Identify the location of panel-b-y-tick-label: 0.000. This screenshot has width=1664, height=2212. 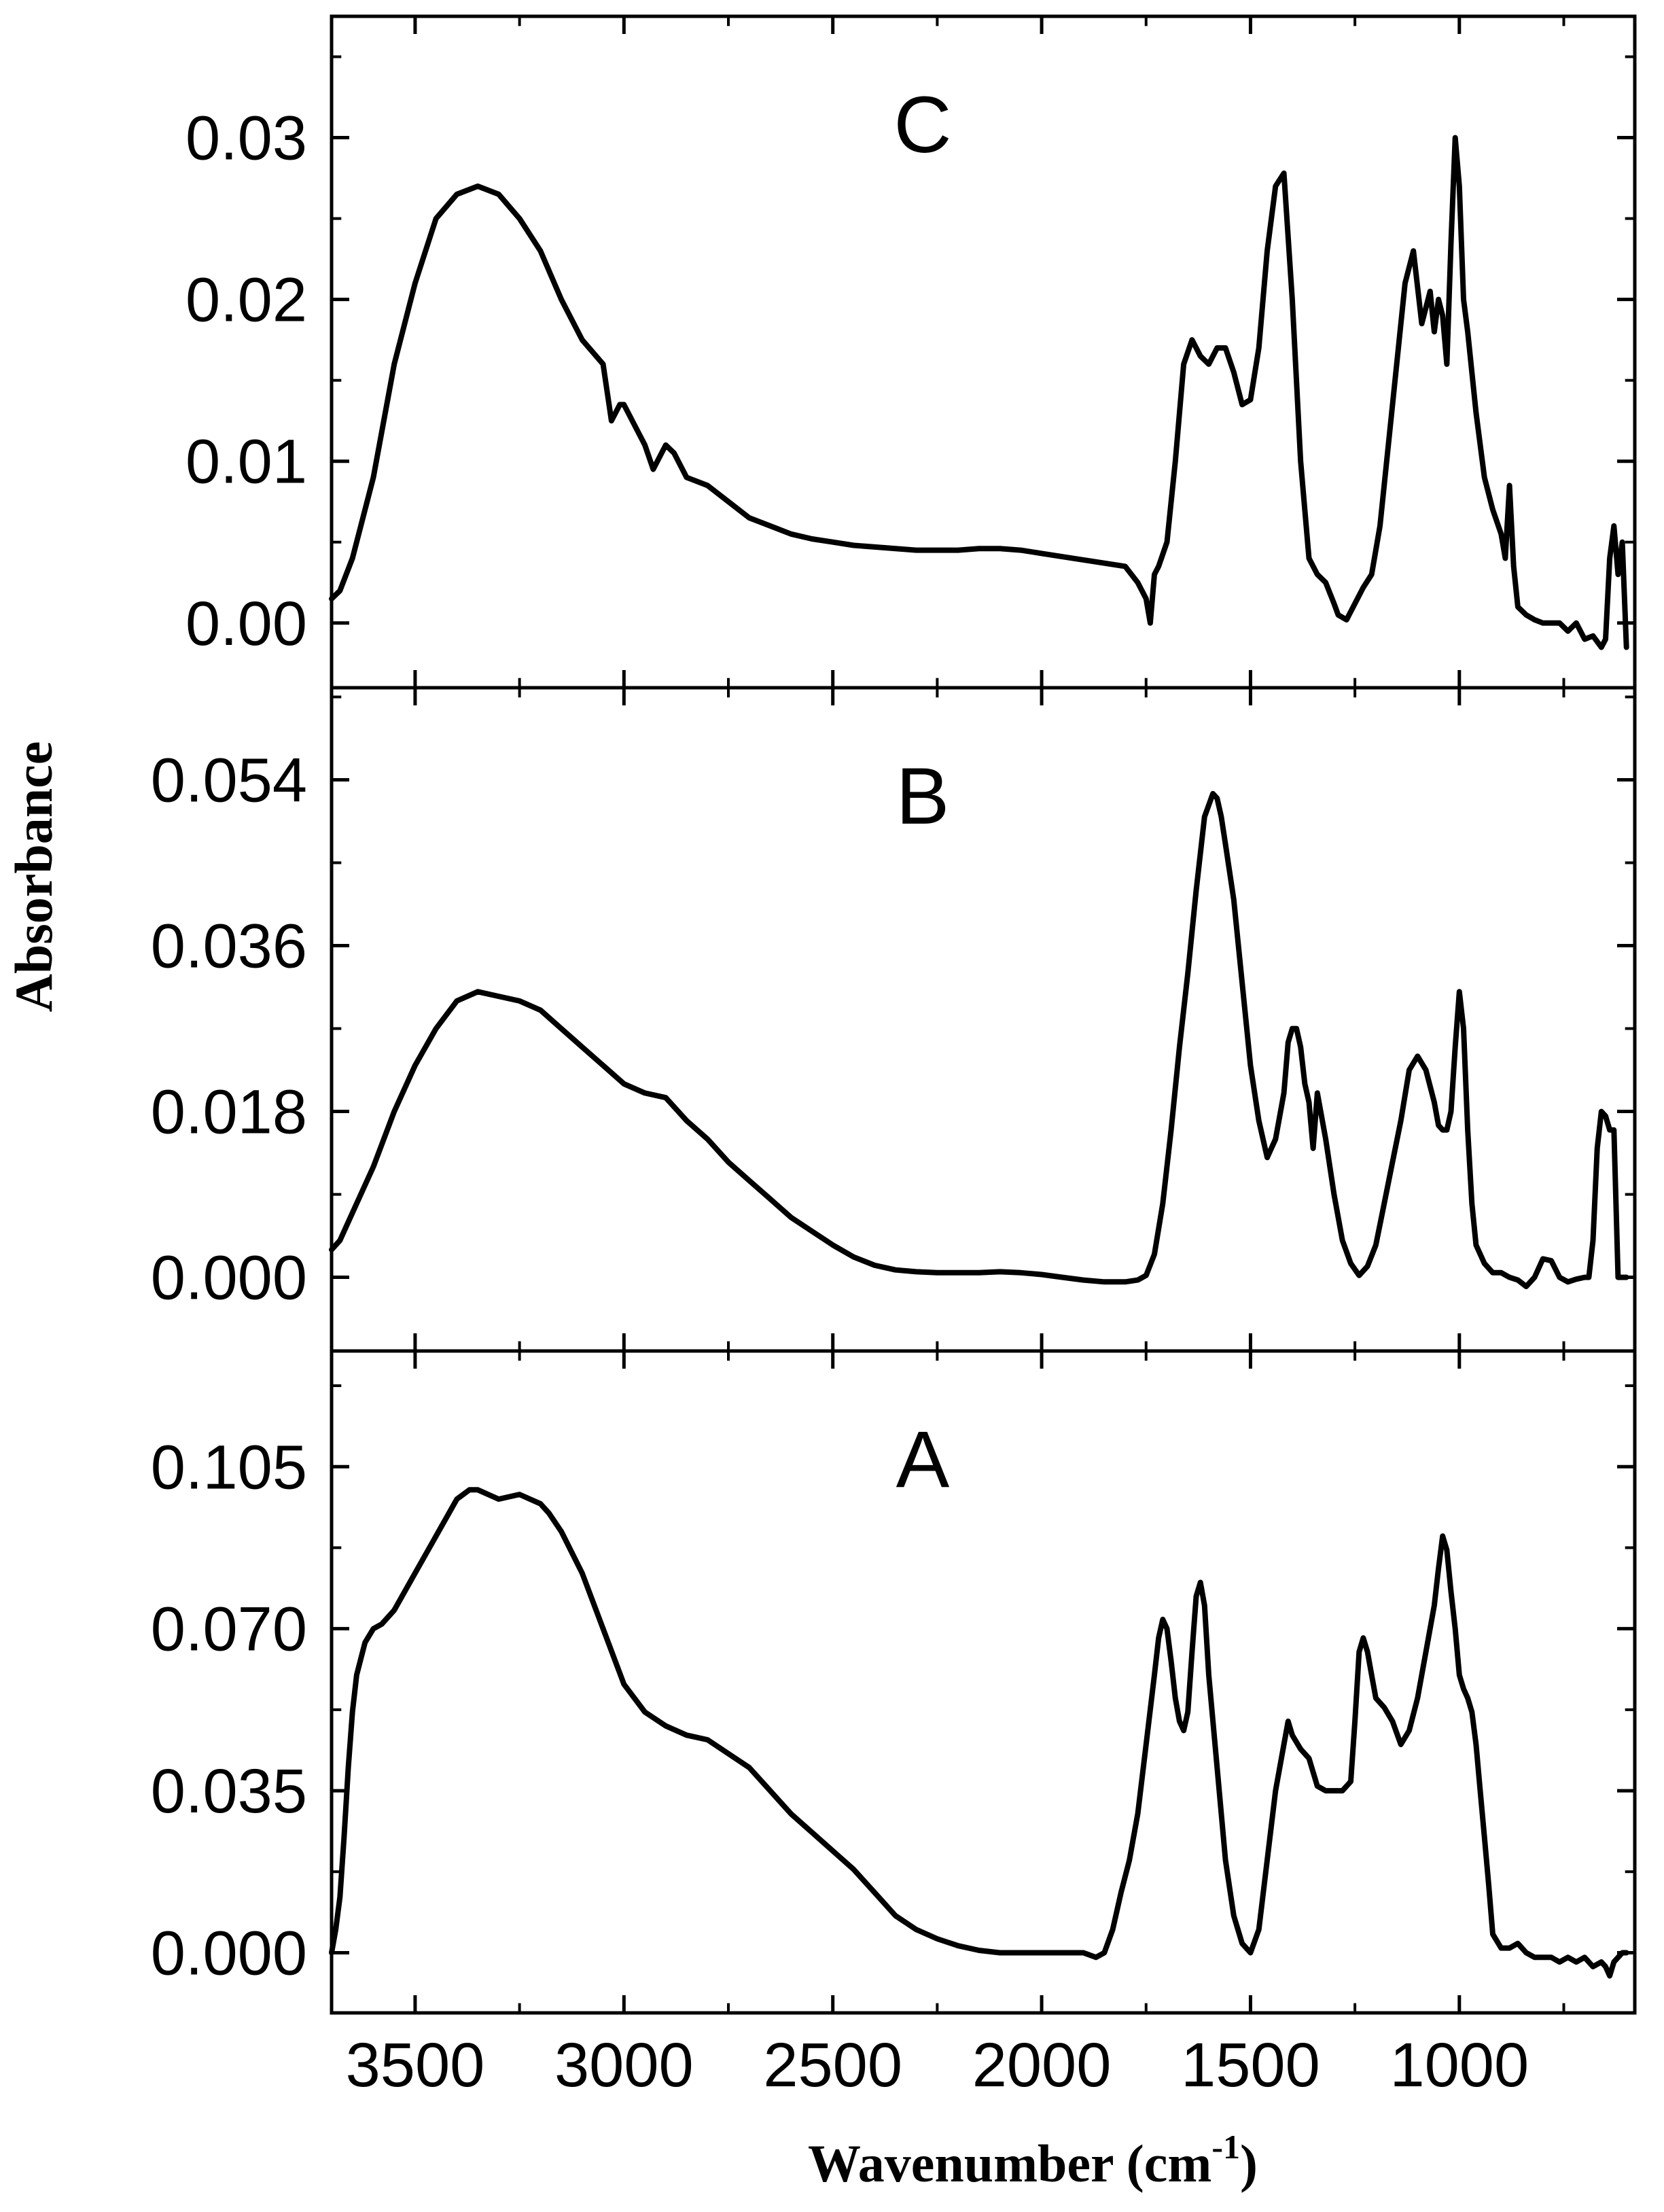
(229, 1278).